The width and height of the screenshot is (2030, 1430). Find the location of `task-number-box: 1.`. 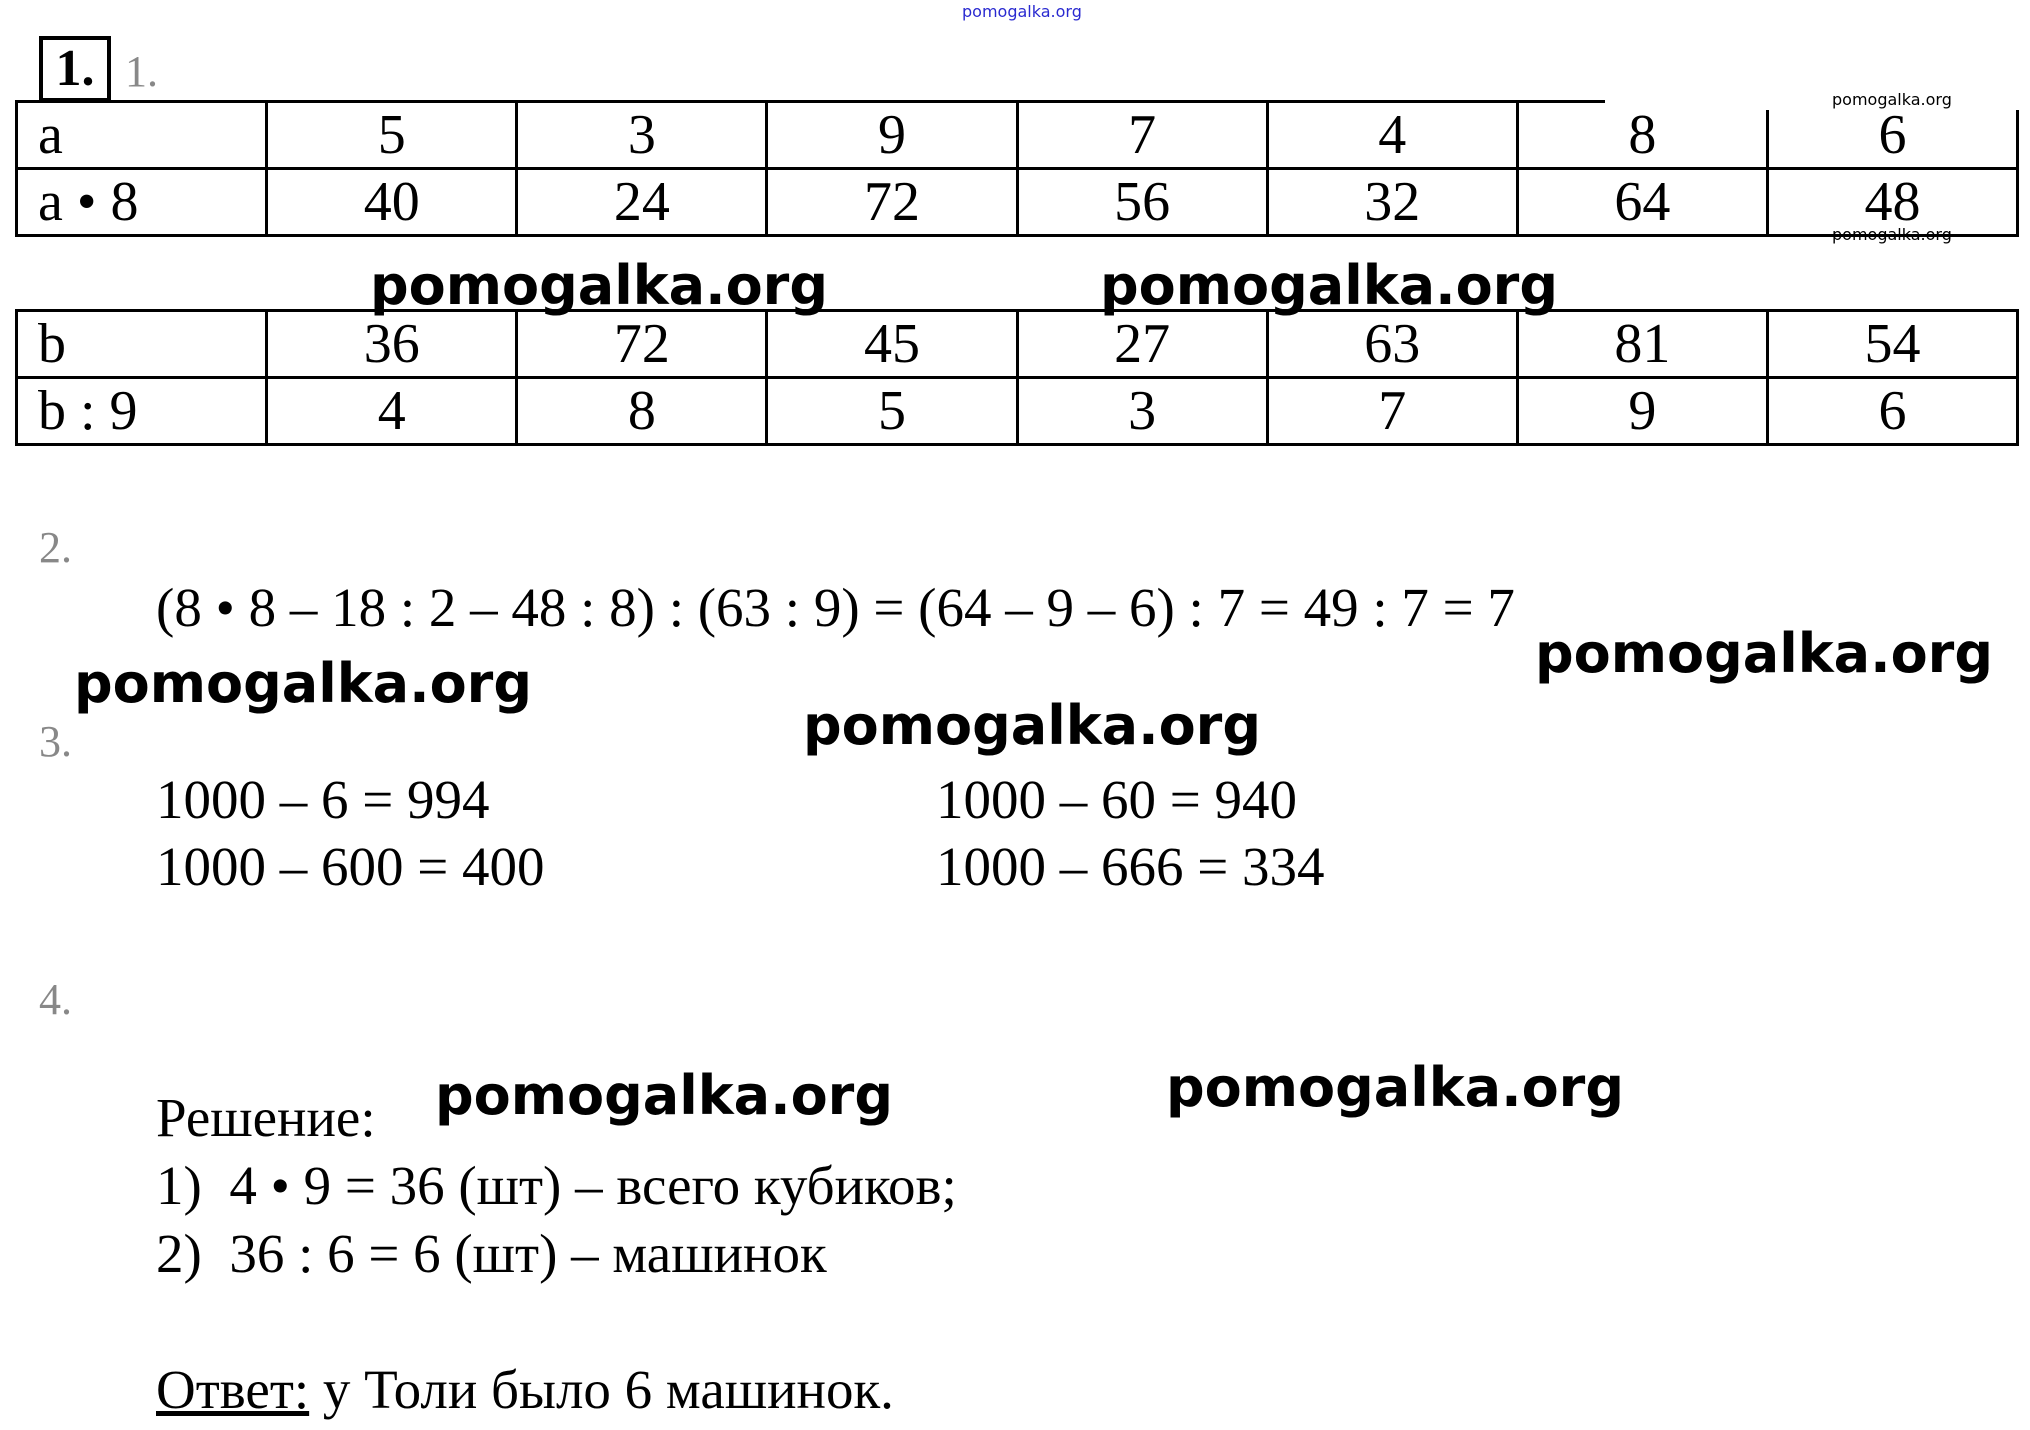

task-number-box: 1. is located at coordinates (75, 69).